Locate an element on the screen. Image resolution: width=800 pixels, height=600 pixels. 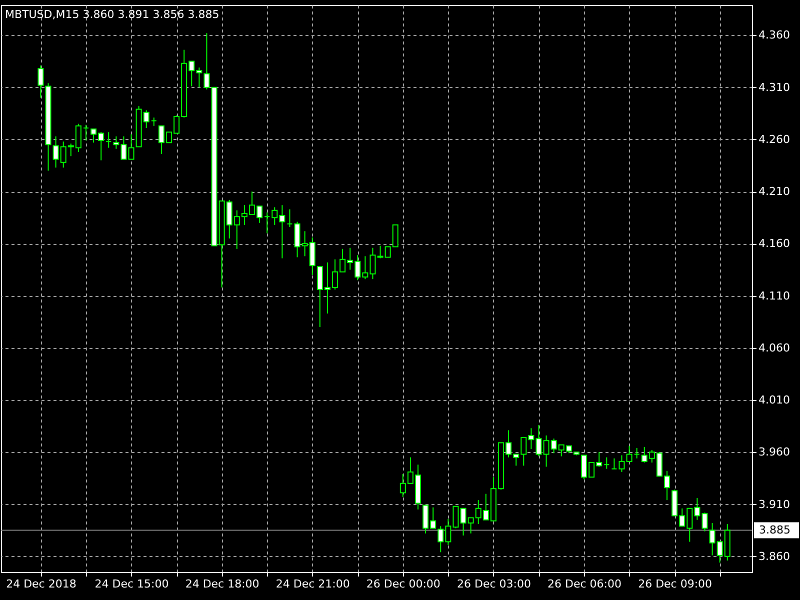
y-tick-label: 4.060 is located at coordinates (774, 347).